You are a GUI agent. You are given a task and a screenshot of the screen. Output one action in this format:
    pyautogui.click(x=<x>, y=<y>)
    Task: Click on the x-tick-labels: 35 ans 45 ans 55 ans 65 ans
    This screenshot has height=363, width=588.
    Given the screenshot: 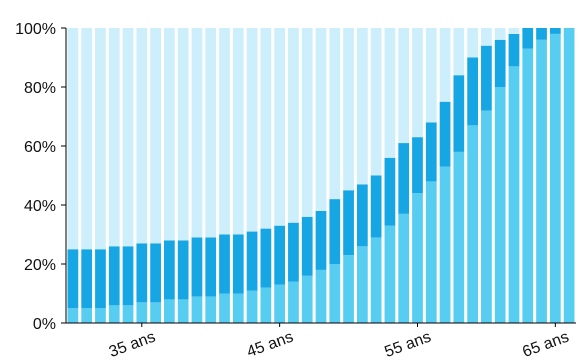 What is the action you would take?
    pyautogui.click(x=339, y=345)
    